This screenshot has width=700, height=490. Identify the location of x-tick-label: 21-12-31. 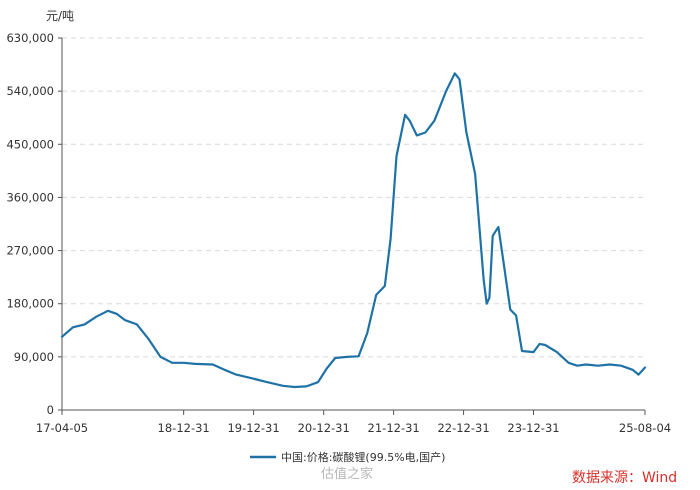
(394, 428).